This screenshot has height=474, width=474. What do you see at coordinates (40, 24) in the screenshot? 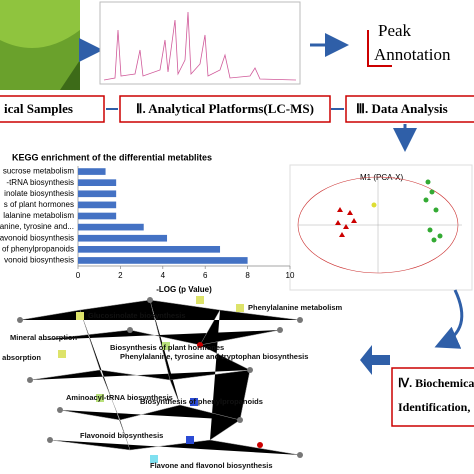
I see `leaf-highlight` at bounding box center [40, 24].